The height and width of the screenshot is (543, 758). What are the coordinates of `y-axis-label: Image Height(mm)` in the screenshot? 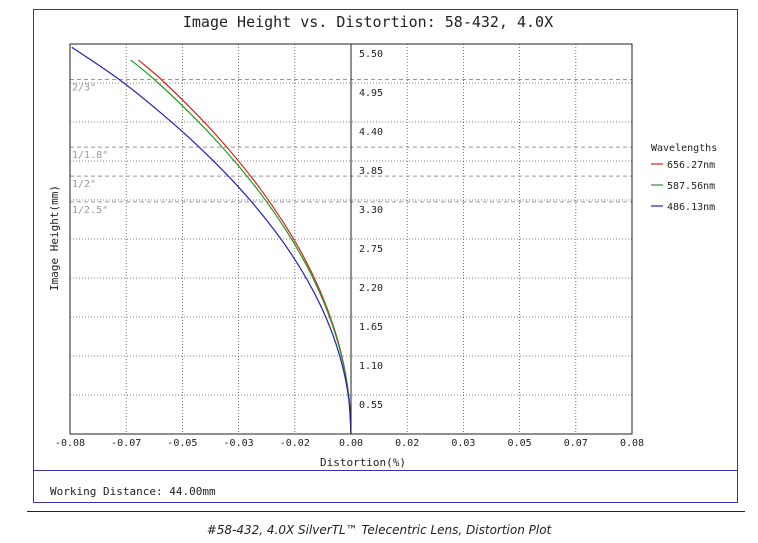 It's located at (54, 238).